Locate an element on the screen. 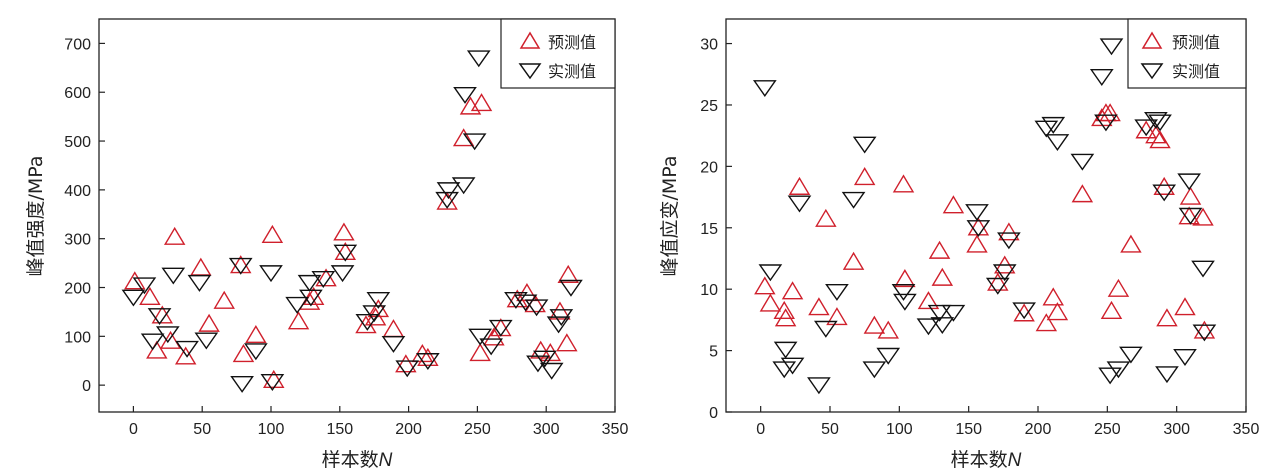  legend-box is located at coordinates (1187, 53).